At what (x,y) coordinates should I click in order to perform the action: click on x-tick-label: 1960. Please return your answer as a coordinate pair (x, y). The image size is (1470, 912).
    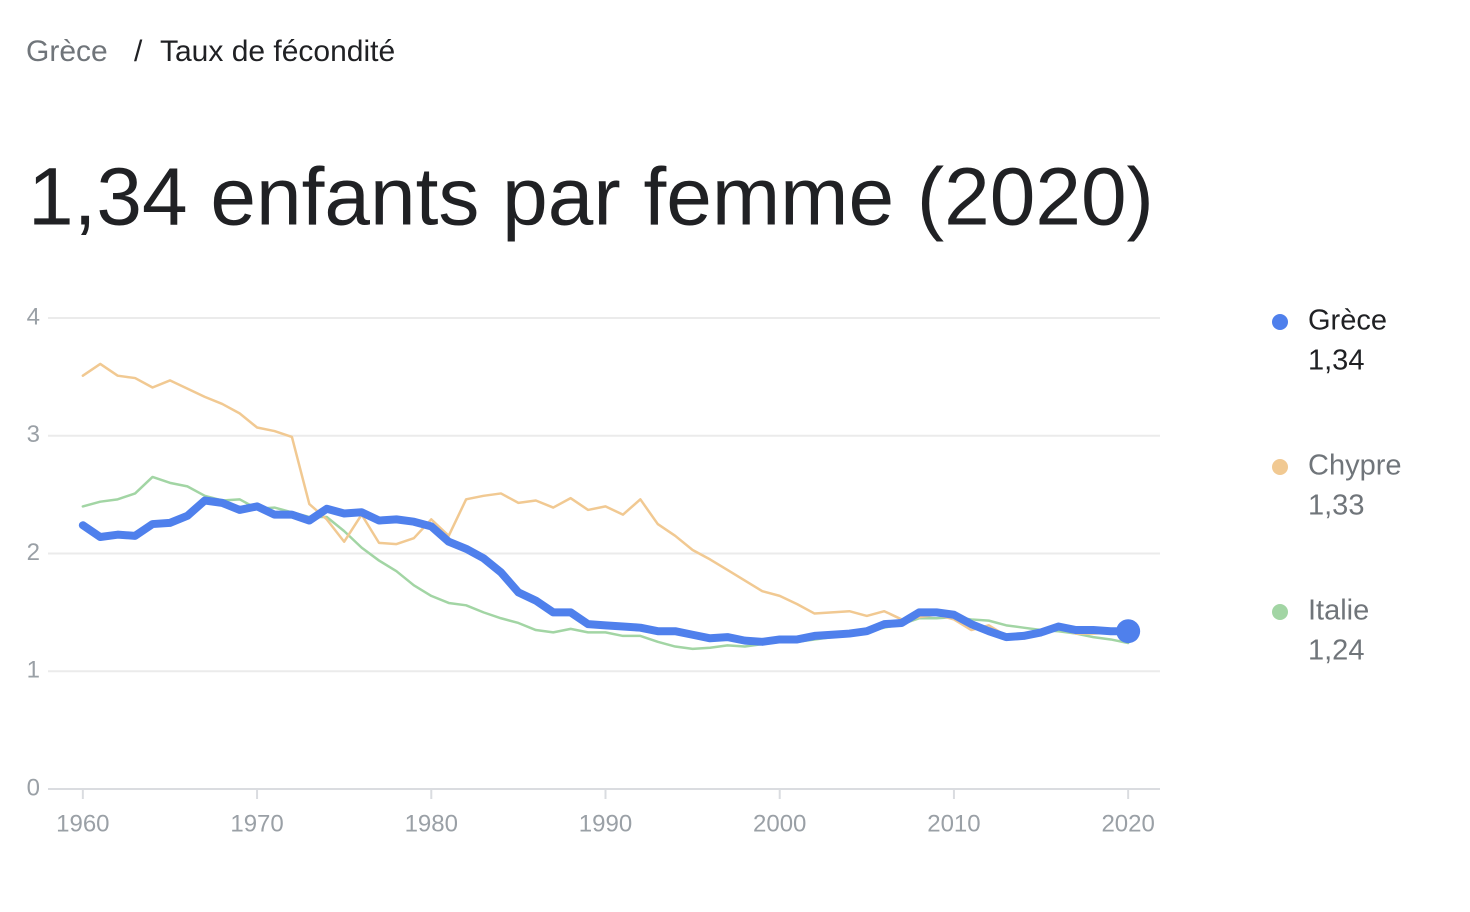
    Looking at the image, I should click on (82, 823).